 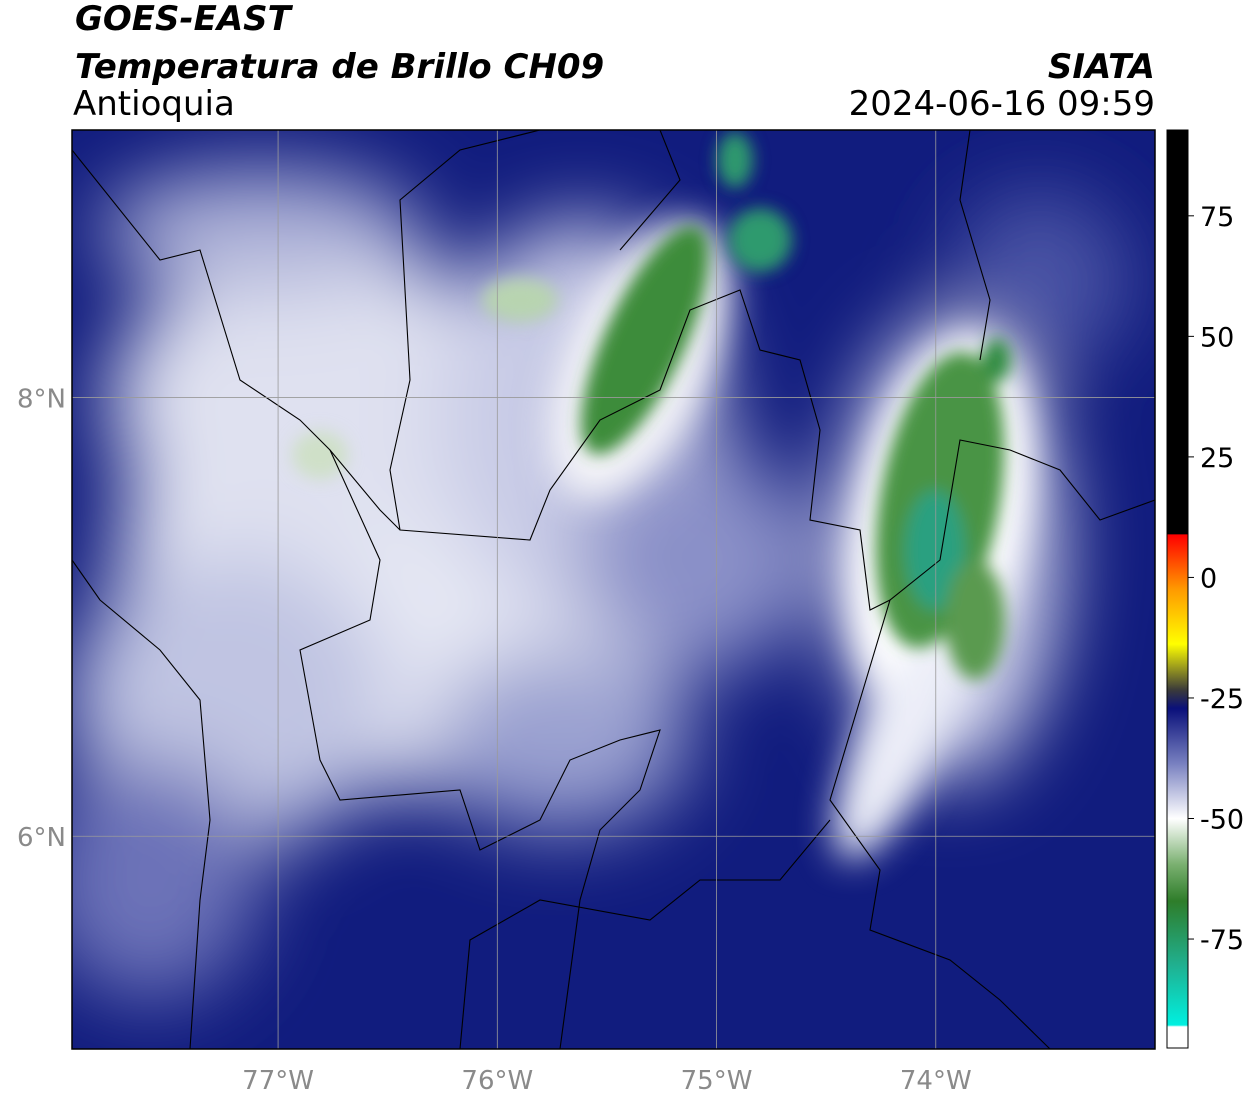 What do you see at coordinates (1101, 67) in the screenshot?
I see `source: SIATA` at bounding box center [1101, 67].